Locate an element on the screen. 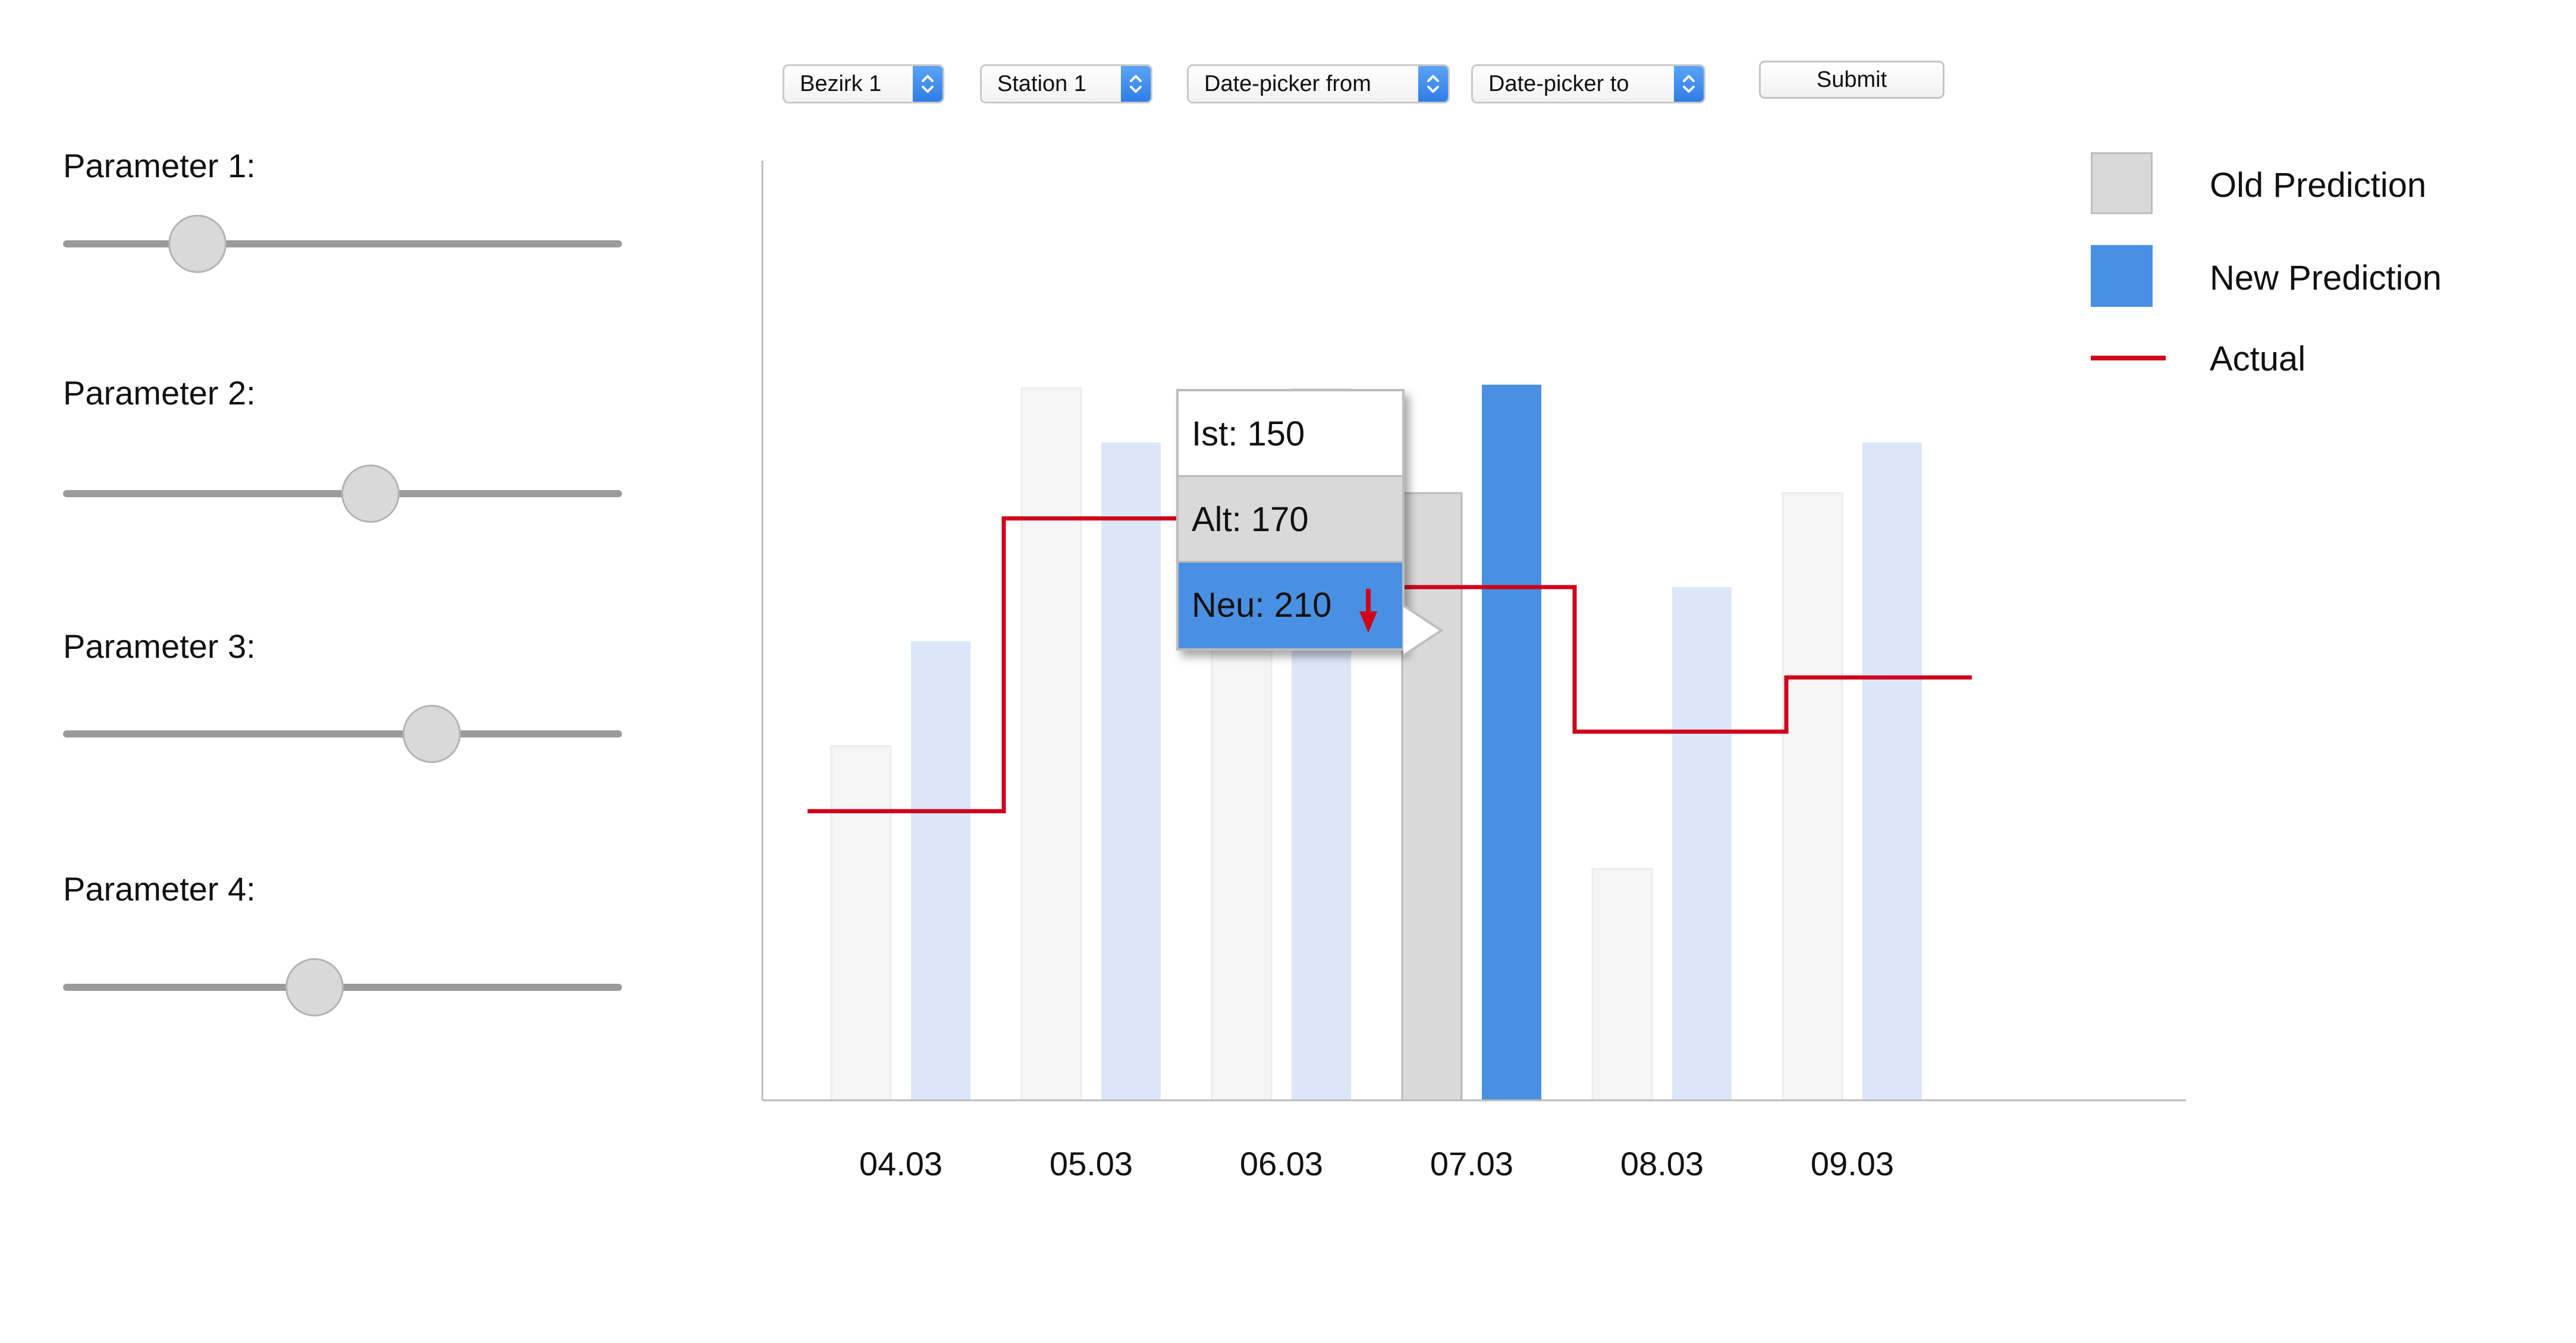 This screenshot has width=2576, height=1343. district-select-value: Bezirk 1 is located at coordinates (841, 83).